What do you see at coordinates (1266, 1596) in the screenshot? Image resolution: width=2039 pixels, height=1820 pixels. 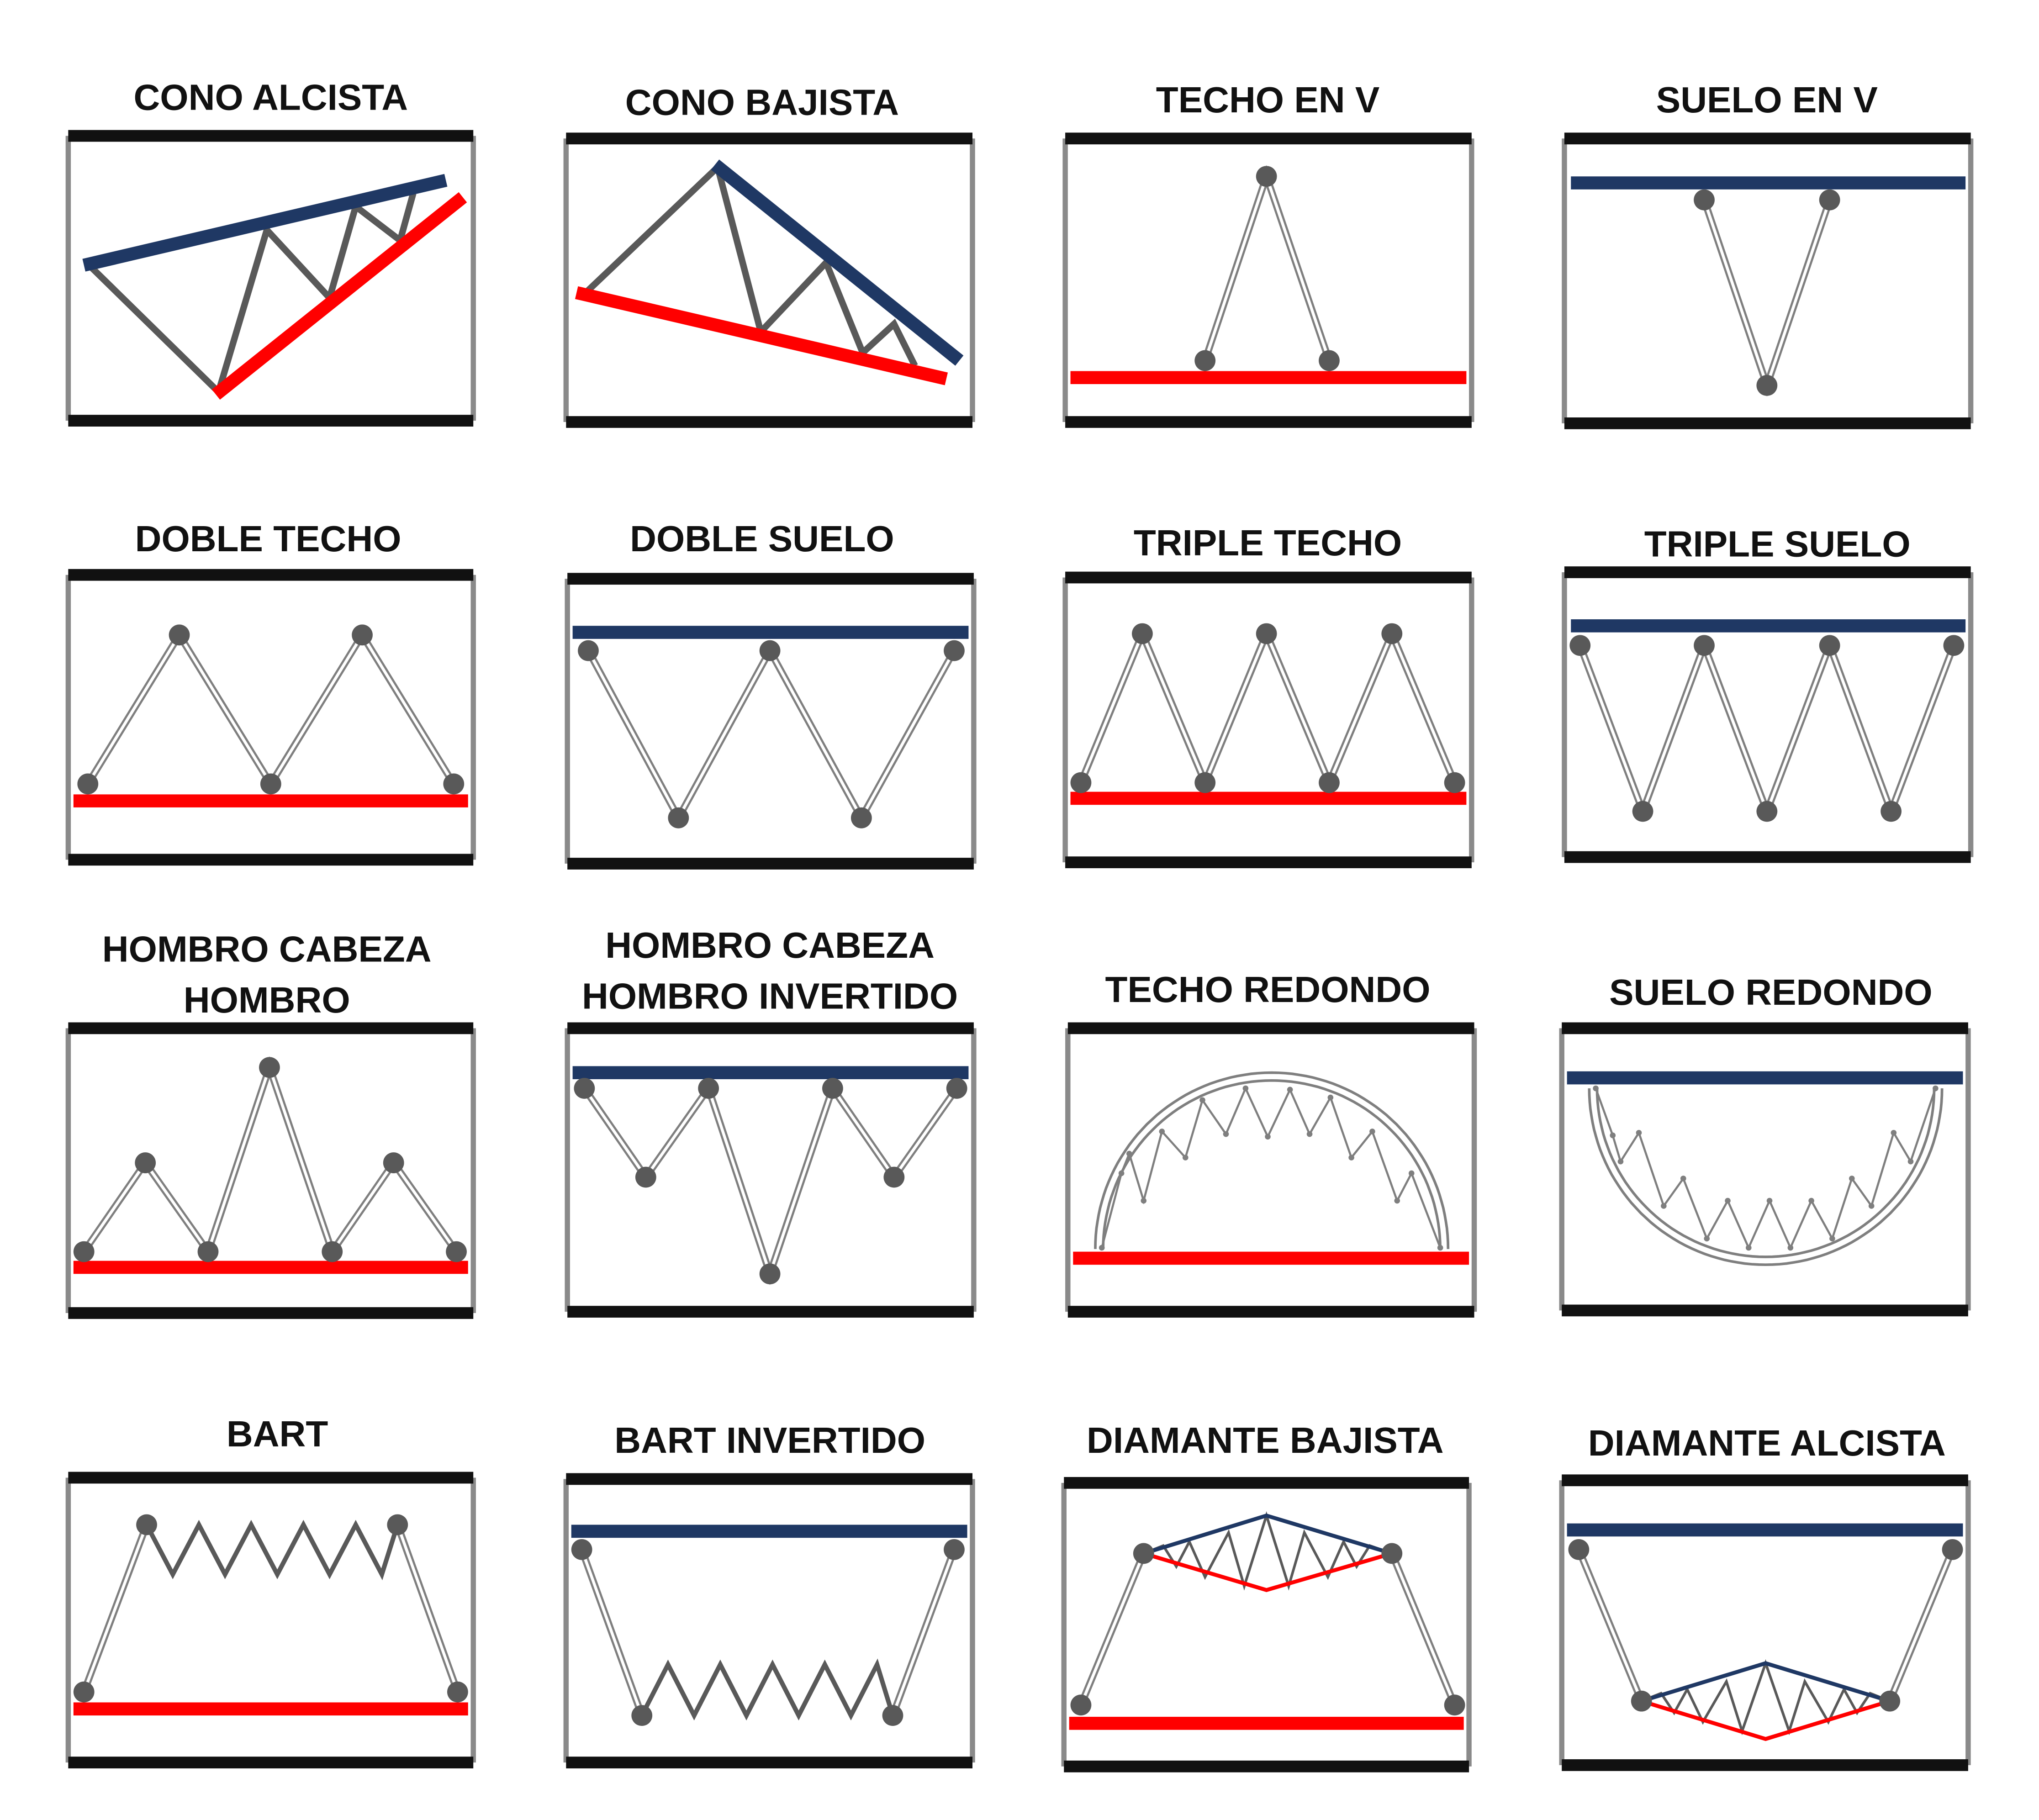 I see `pattern-panel-diamante-bajista: DIAMANTE BAJISTA` at bounding box center [1266, 1596].